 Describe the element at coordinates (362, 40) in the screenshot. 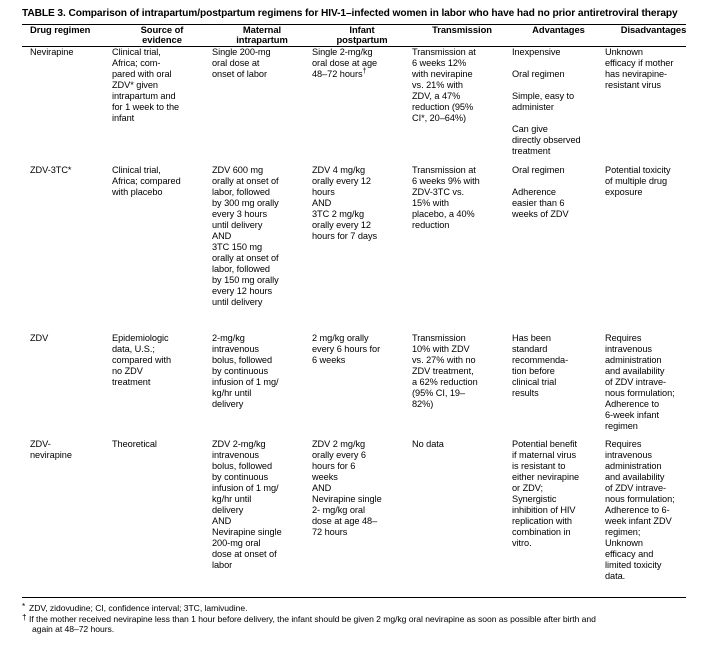

I see `header-line-2: postpartum` at that location.